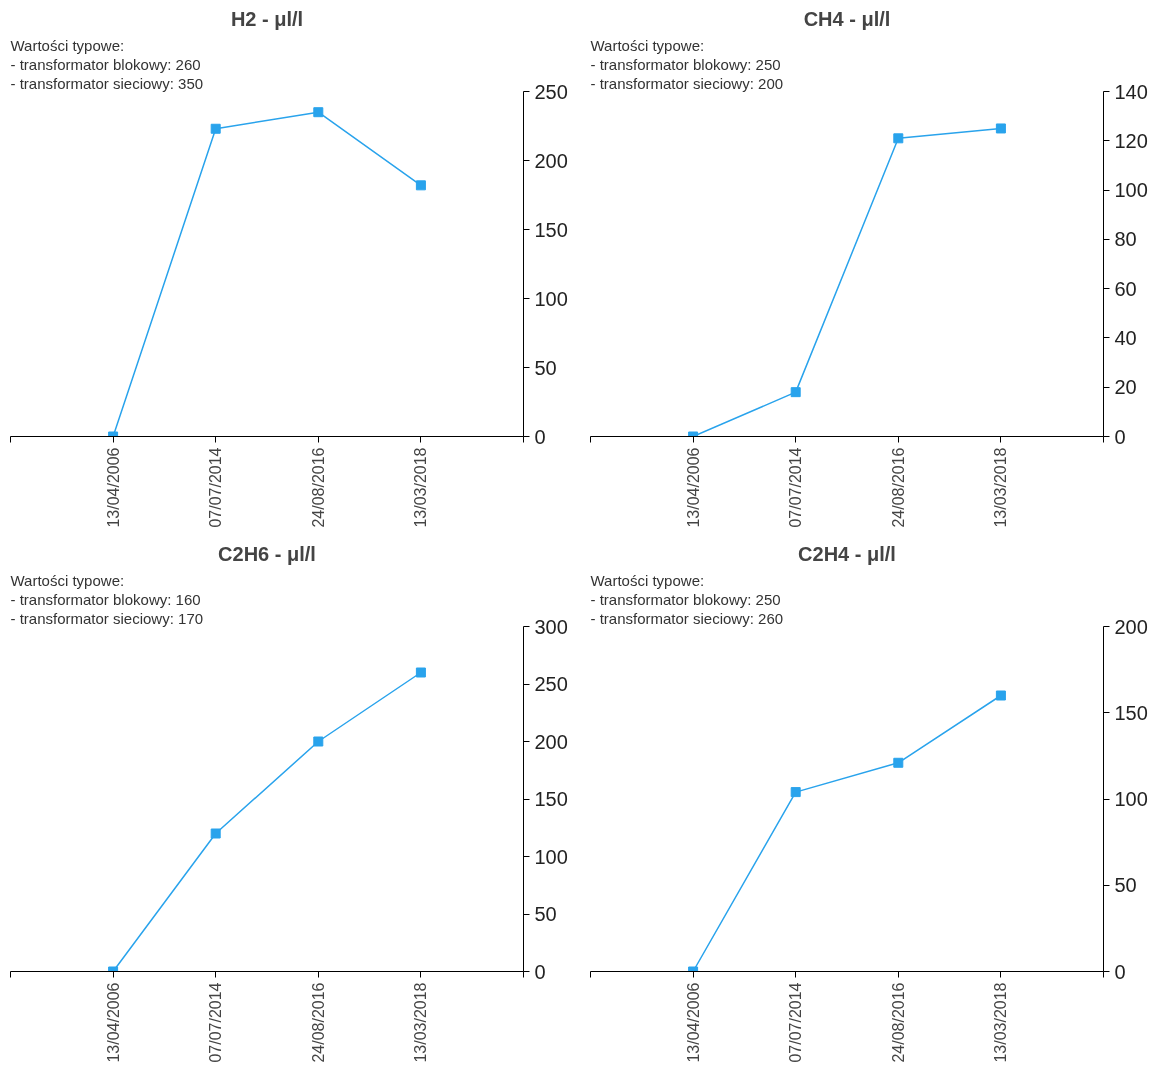 This screenshot has width=1153, height=1091. What do you see at coordinates (687, 618) in the screenshot?
I see `annotation: - transformator sieciowy: 260` at bounding box center [687, 618].